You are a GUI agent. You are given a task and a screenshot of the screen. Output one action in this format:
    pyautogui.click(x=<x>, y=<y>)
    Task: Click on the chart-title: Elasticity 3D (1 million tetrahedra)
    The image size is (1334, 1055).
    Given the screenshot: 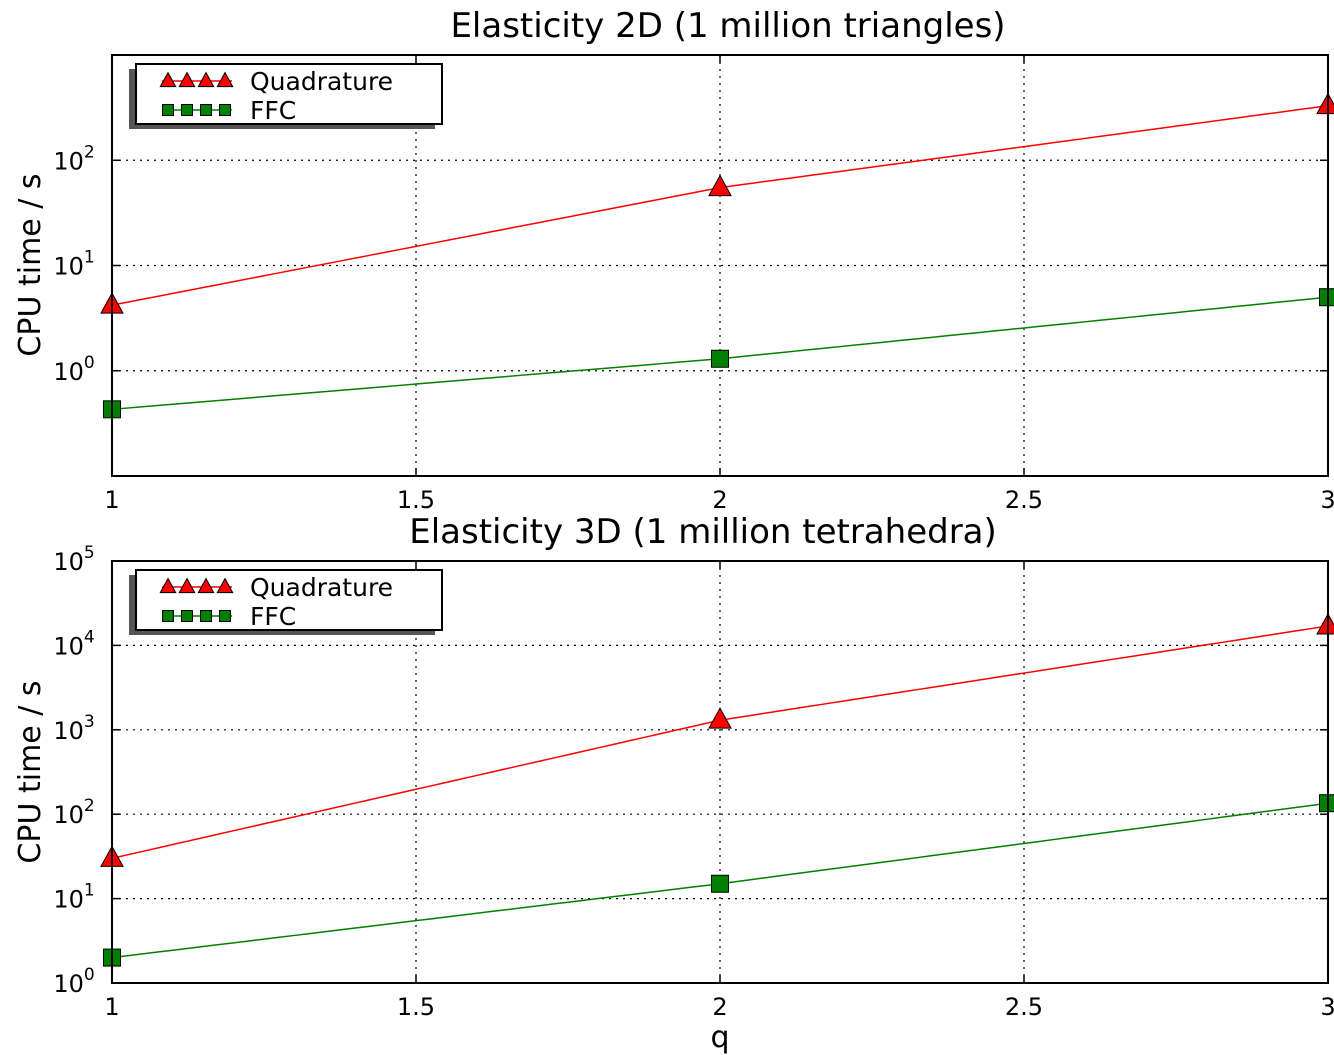 What is the action you would take?
    pyautogui.click(x=703, y=532)
    